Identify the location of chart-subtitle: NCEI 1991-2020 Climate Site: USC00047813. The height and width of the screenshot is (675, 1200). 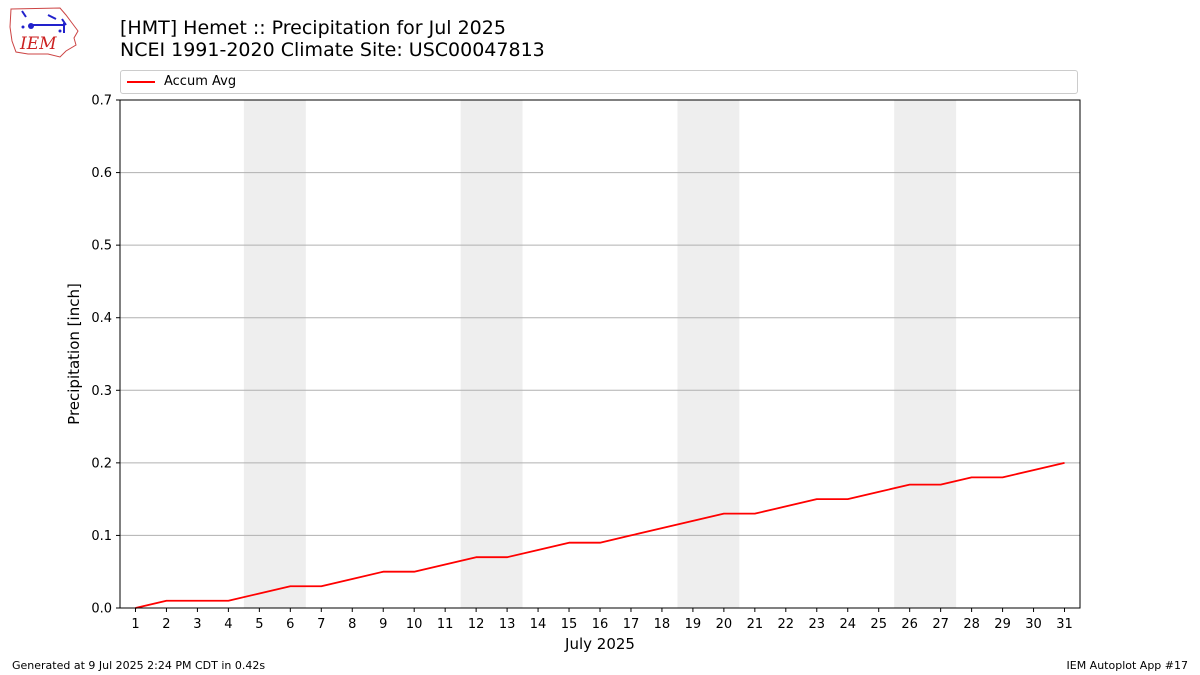
(332, 50).